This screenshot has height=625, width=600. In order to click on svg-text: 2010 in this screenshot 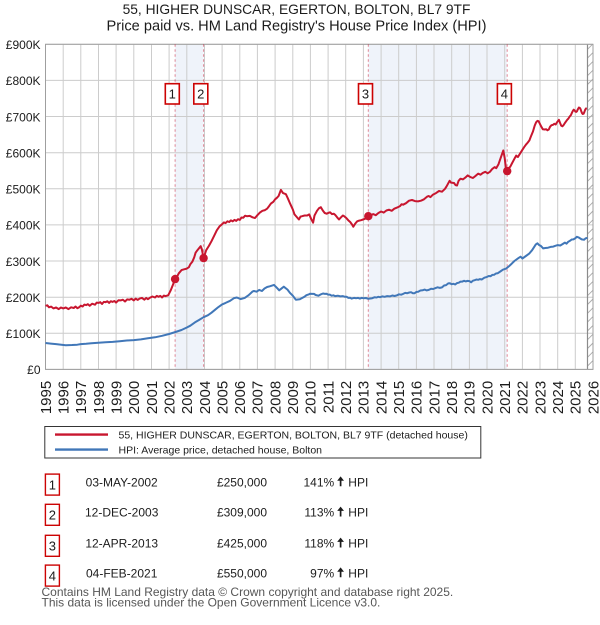, I will do `click(311, 397)`.